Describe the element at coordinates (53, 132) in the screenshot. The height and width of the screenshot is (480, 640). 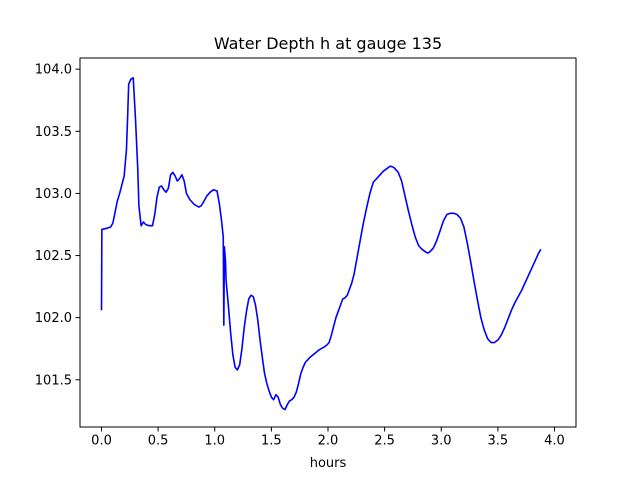
I see `y-tick-label: 103.5` at that location.